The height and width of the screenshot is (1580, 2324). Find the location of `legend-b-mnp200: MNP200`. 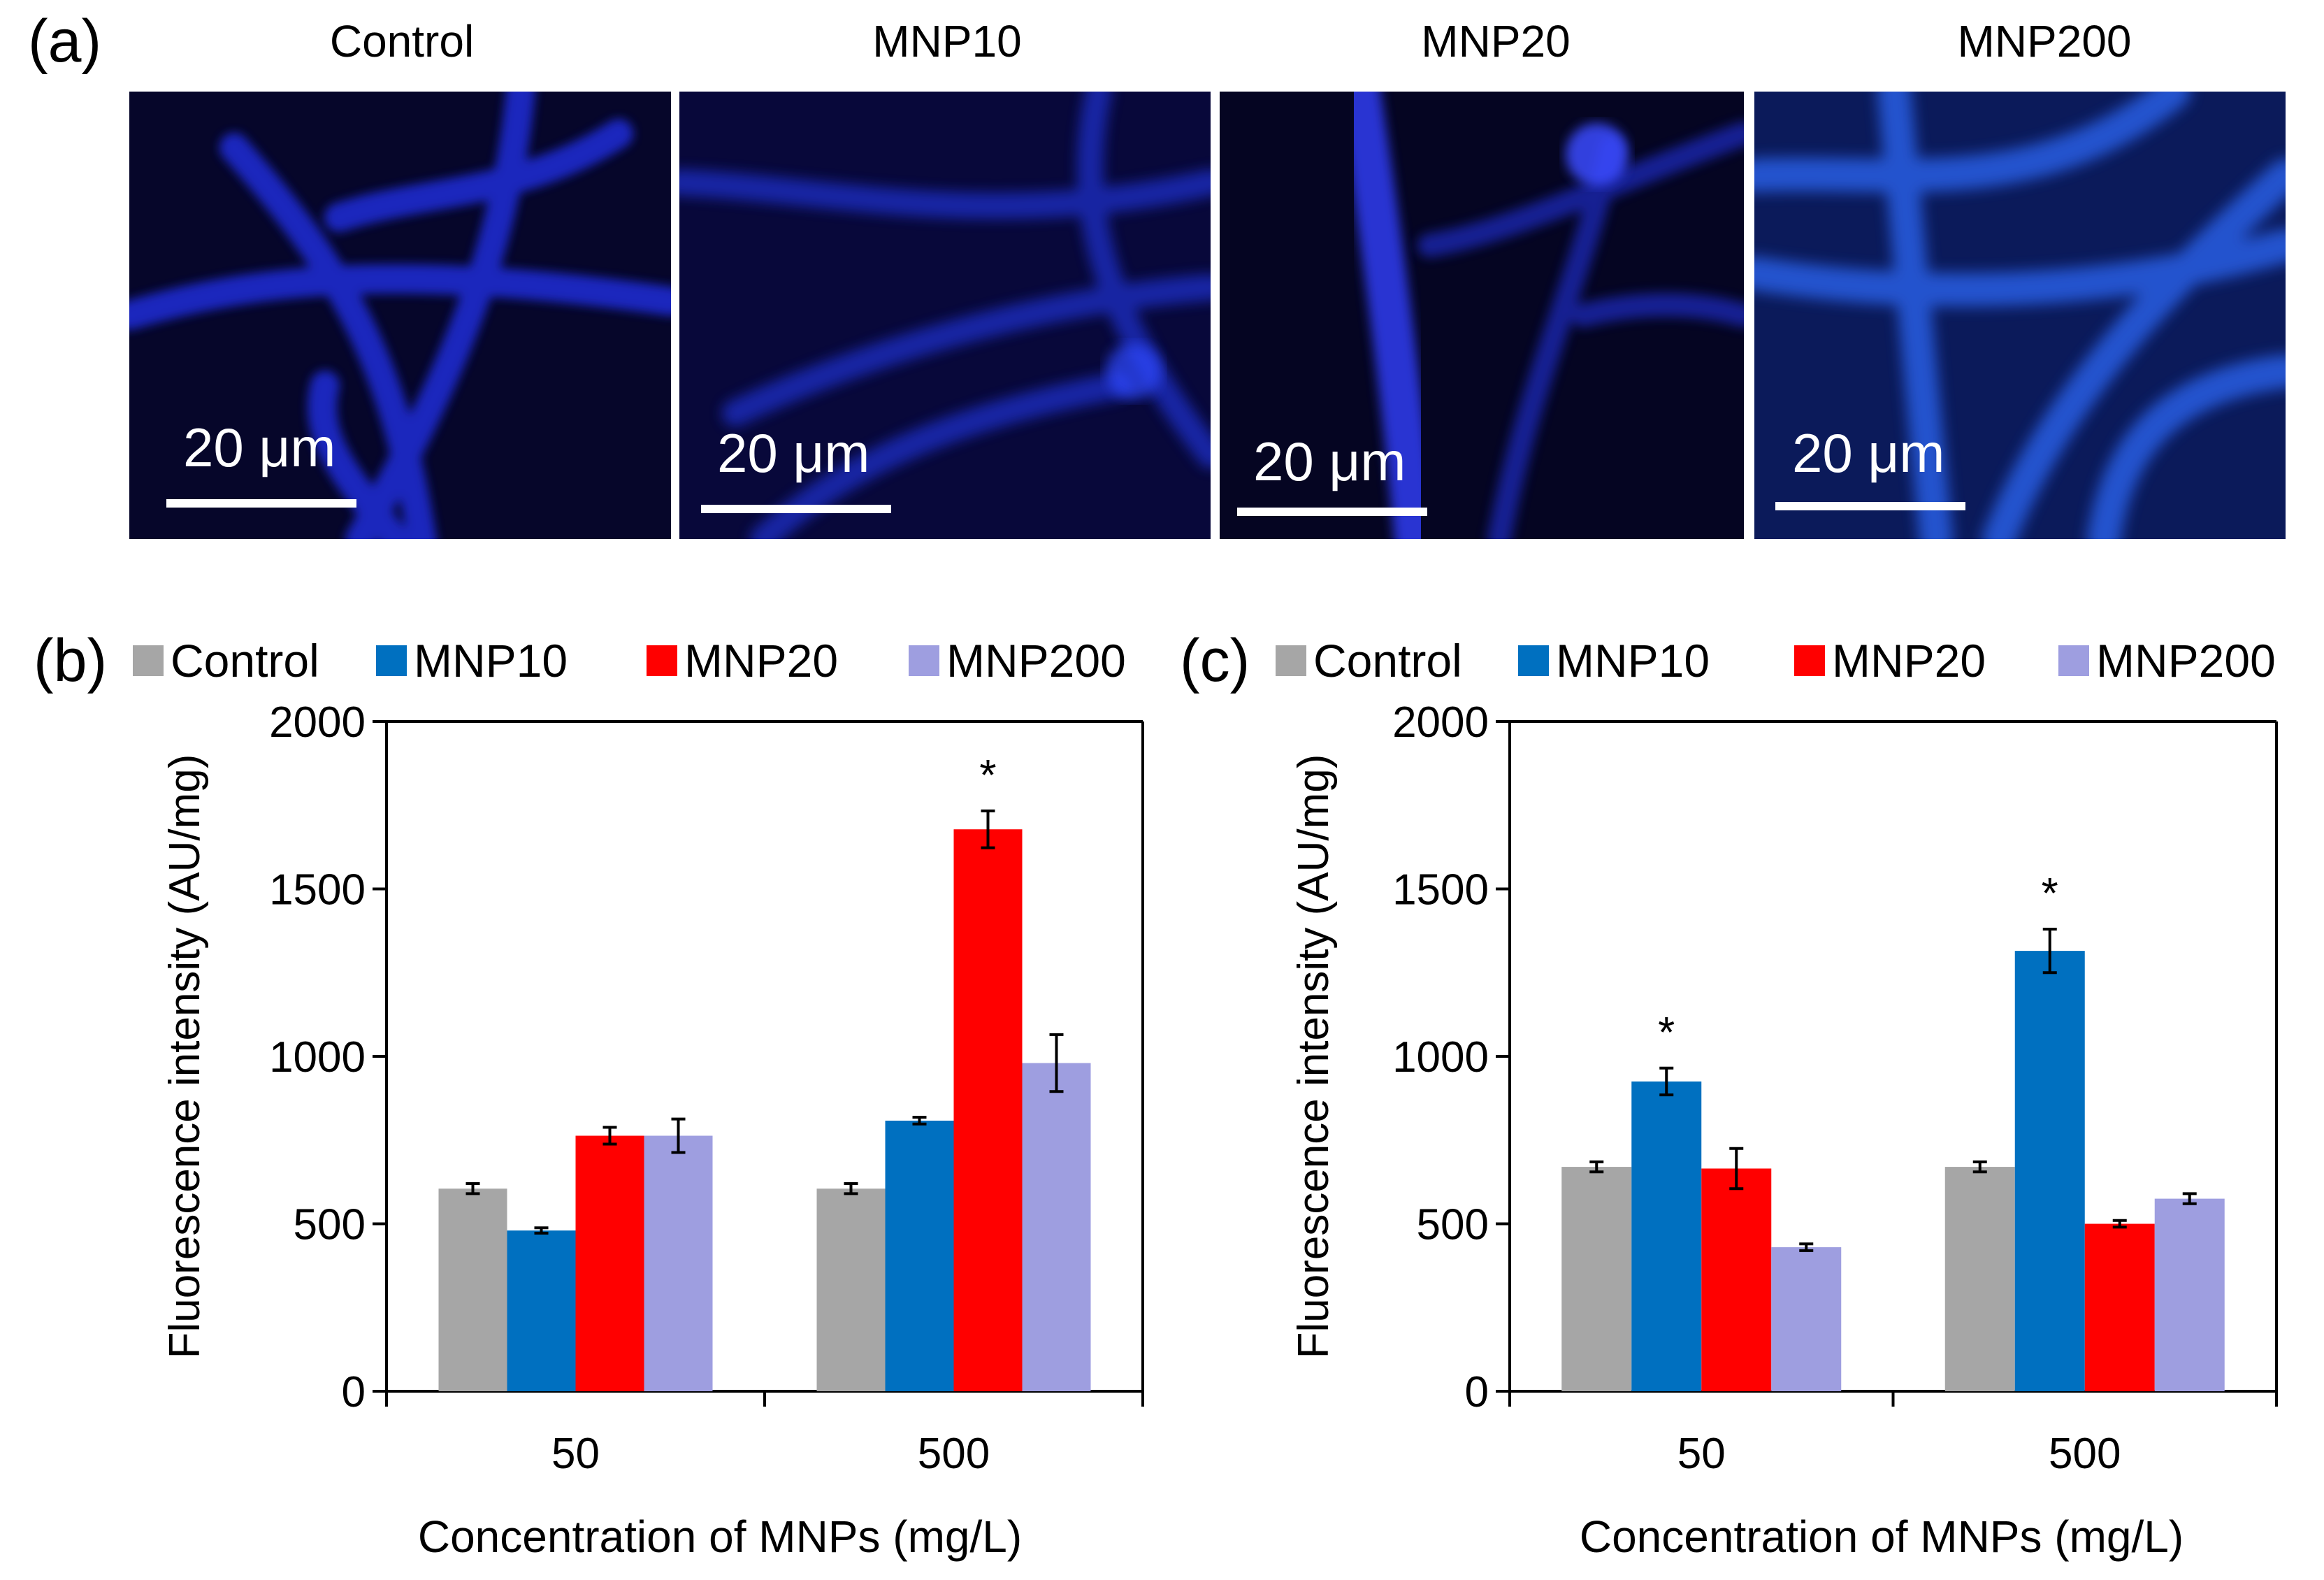

legend-b-mnp200: MNP200 is located at coordinates (1017, 660).